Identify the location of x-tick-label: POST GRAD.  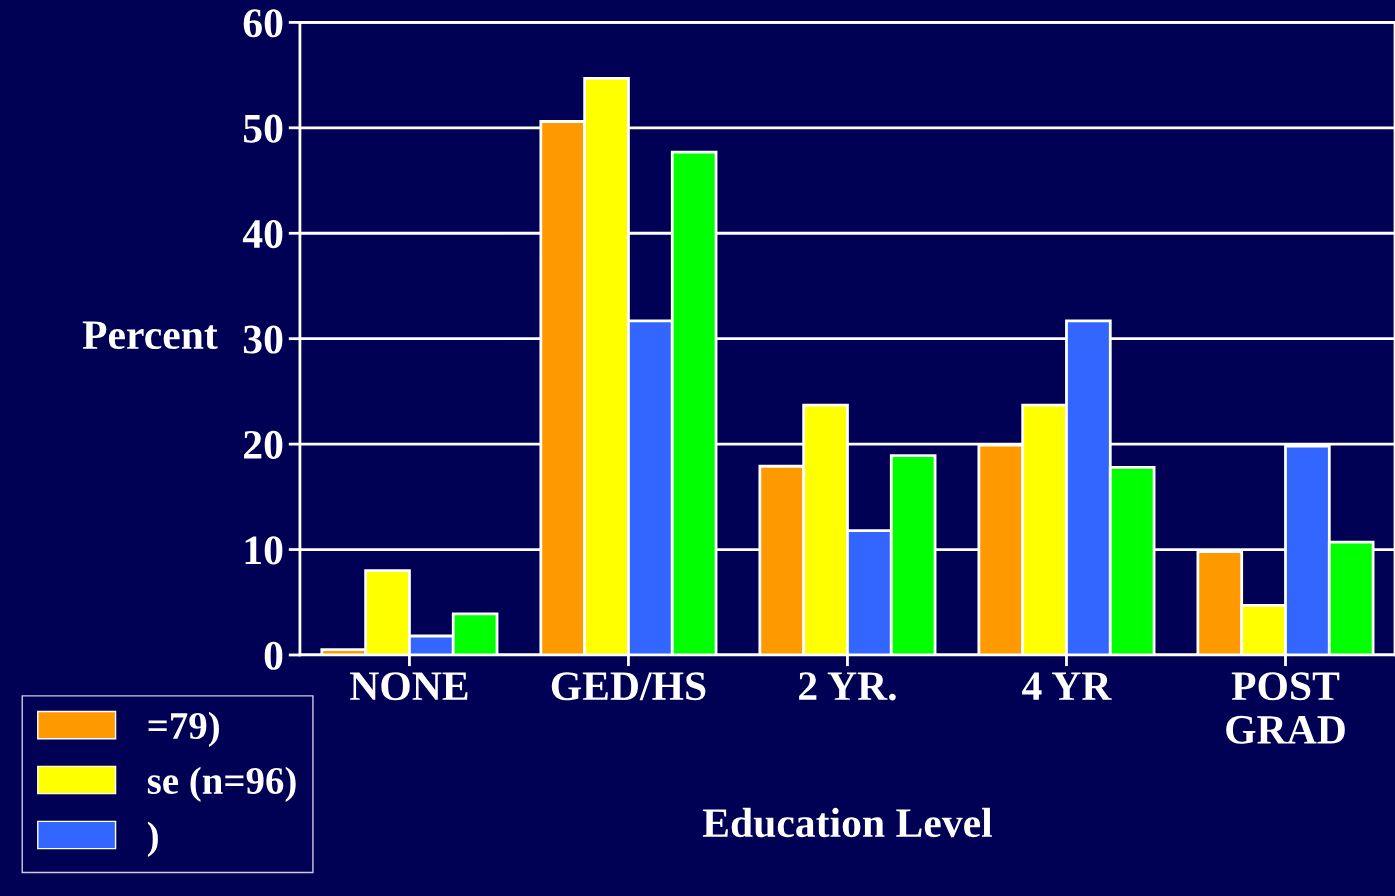
(1285, 708).